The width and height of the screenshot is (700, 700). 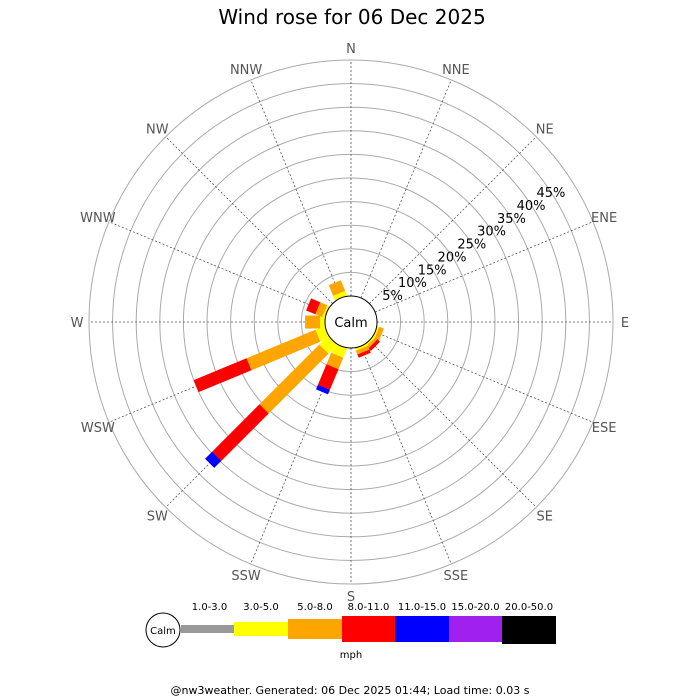 What do you see at coordinates (322, 322) in the screenshot?
I see `bar-w-3.0-5.0` at bounding box center [322, 322].